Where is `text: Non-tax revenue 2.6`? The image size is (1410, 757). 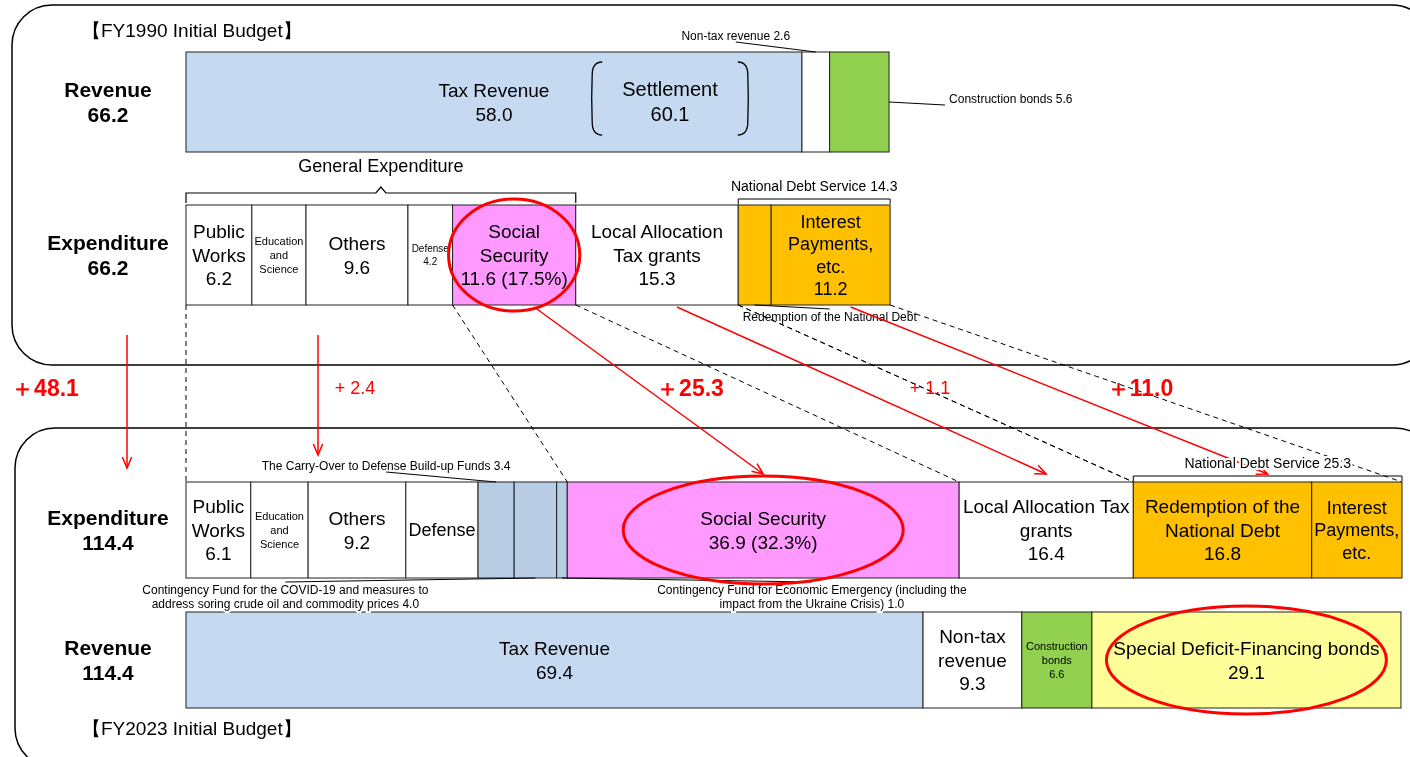 text: Non-tax revenue 2.6 is located at coordinates (736, 35).